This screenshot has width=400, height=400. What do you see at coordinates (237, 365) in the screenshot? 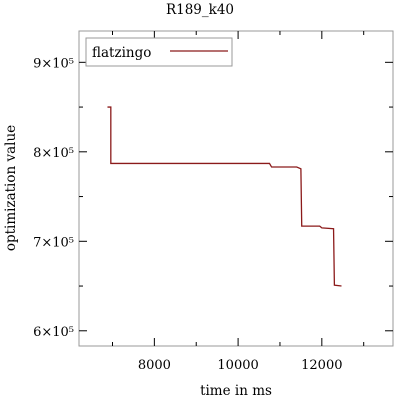
I see `x-tick-label: 10000` at bounding box center [237, 365].